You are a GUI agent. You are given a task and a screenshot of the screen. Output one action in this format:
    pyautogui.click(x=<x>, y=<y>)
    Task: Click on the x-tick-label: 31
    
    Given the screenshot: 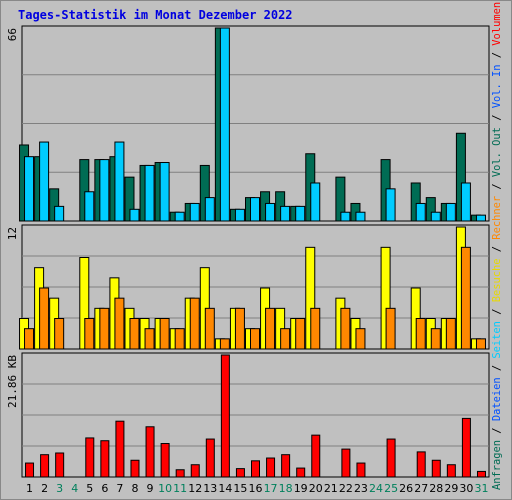 What is the action you would take?
    pyautogui.click(x=481, y=488)
    